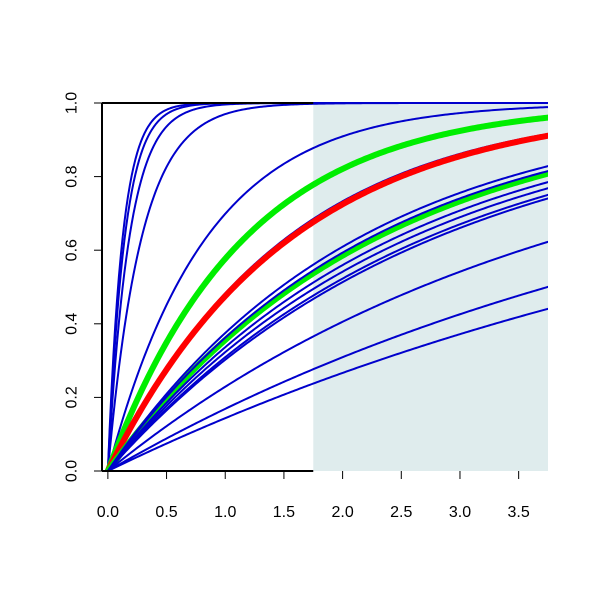 The width and height of the screenshot is (600, 600). I want to click on x-tick-label: 2.0, so click(342, 512).